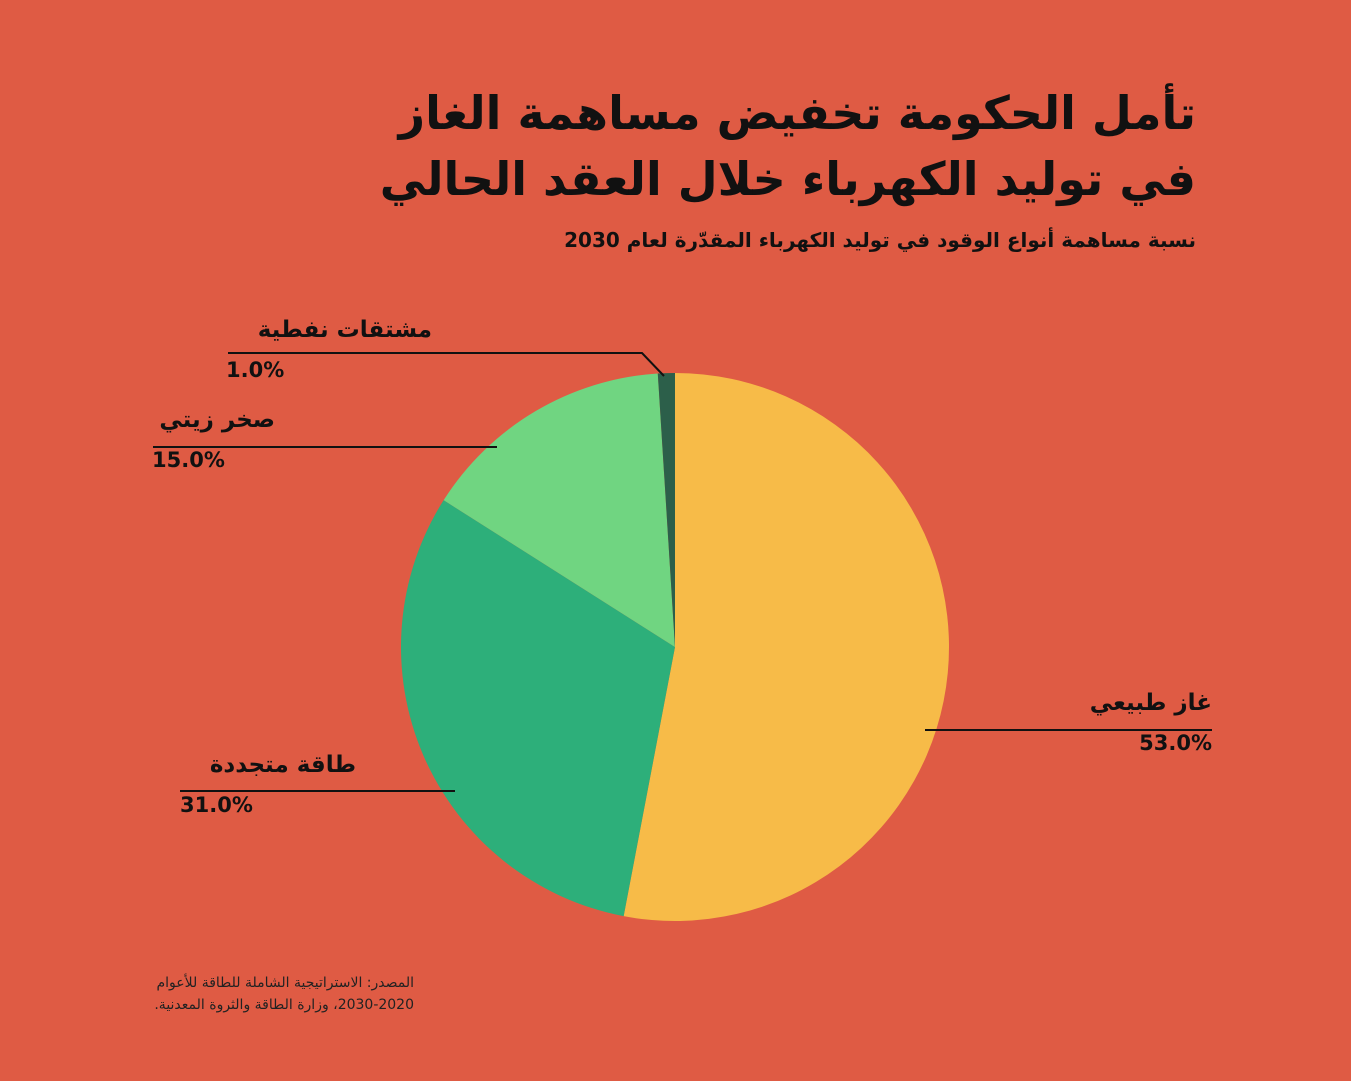  Describe the element at coordinates (1175, 743) in the screenshot. I see `slice-value-natural-gas: 53.0%` at that location.